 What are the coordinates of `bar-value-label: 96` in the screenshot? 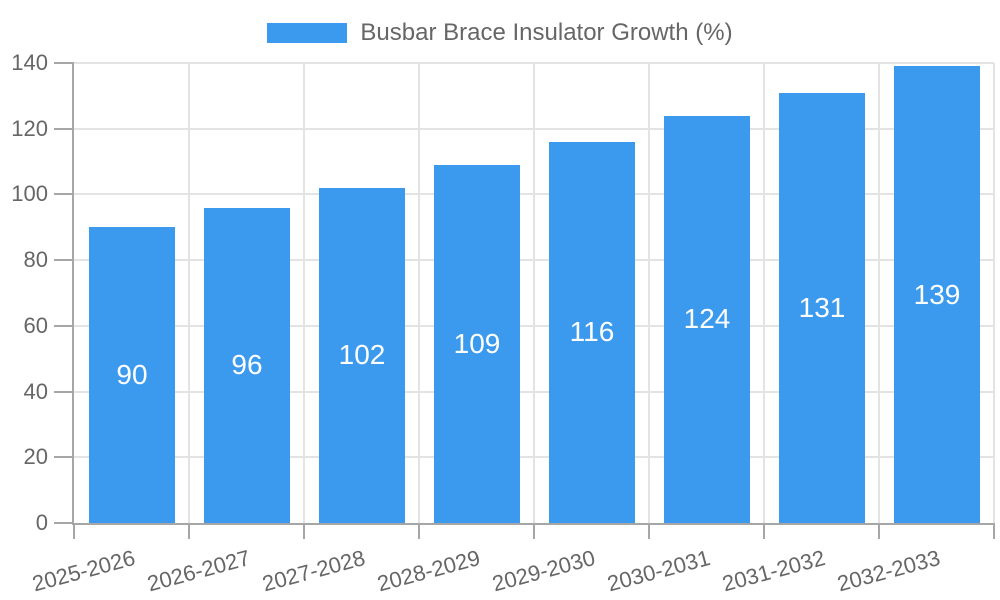 It's located at (247, 364).